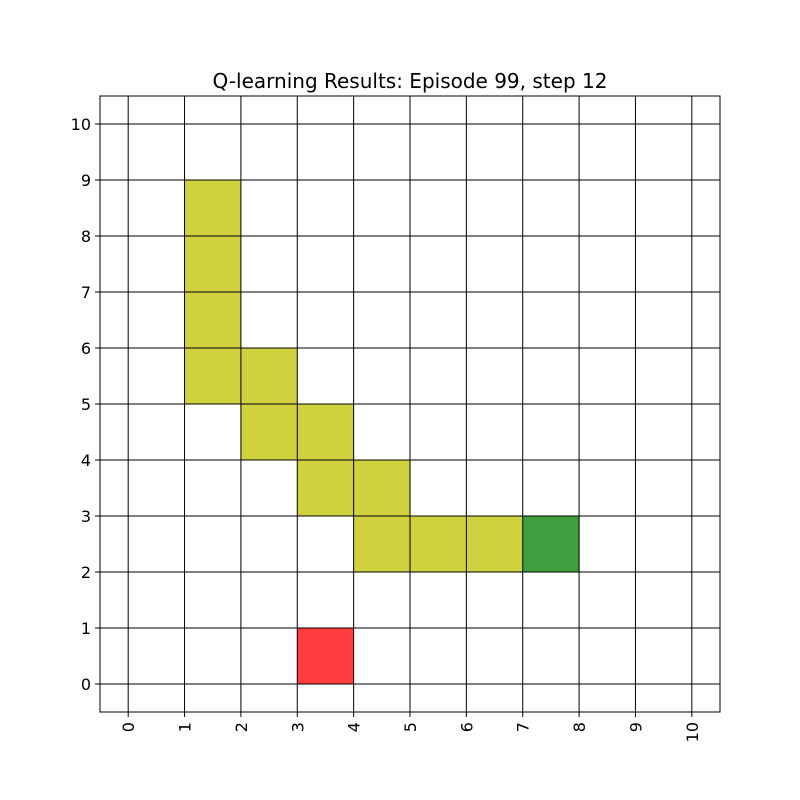 The image size is (800, 800). I want to click on x-tick-label: 5, so click(410, 727).